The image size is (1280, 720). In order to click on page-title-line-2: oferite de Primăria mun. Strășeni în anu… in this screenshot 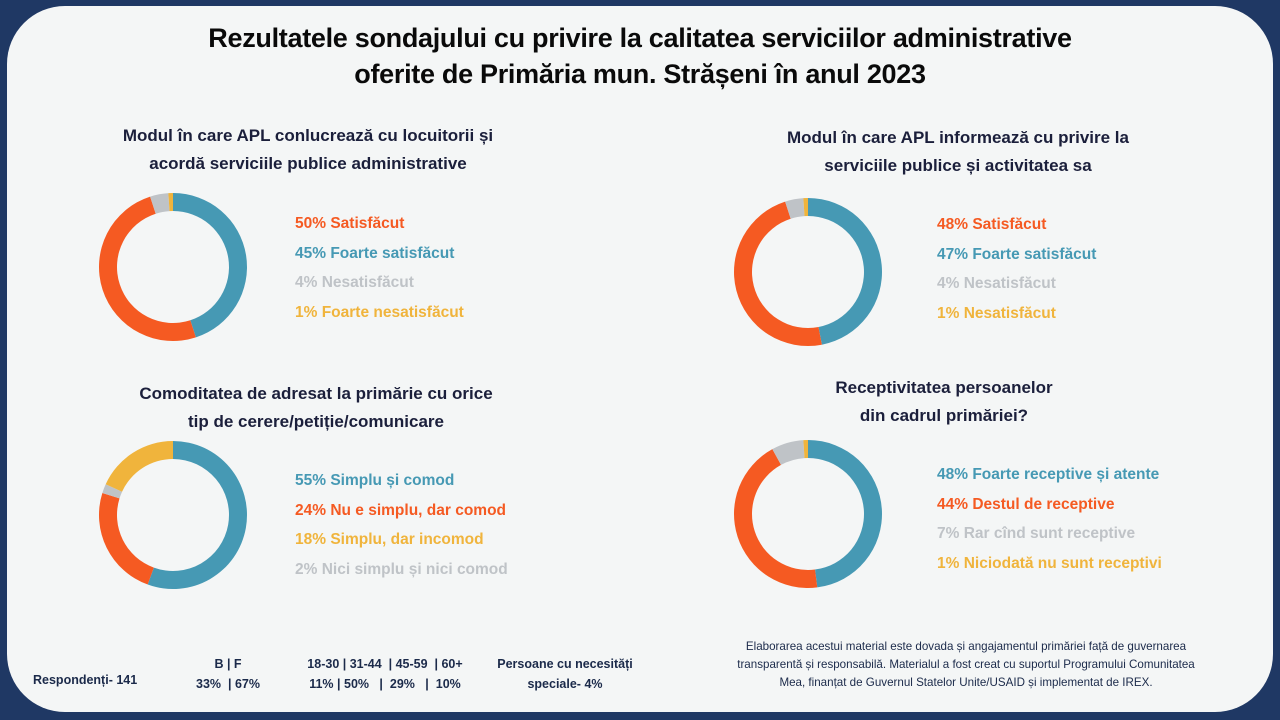, I will do `click(640, 74)`.